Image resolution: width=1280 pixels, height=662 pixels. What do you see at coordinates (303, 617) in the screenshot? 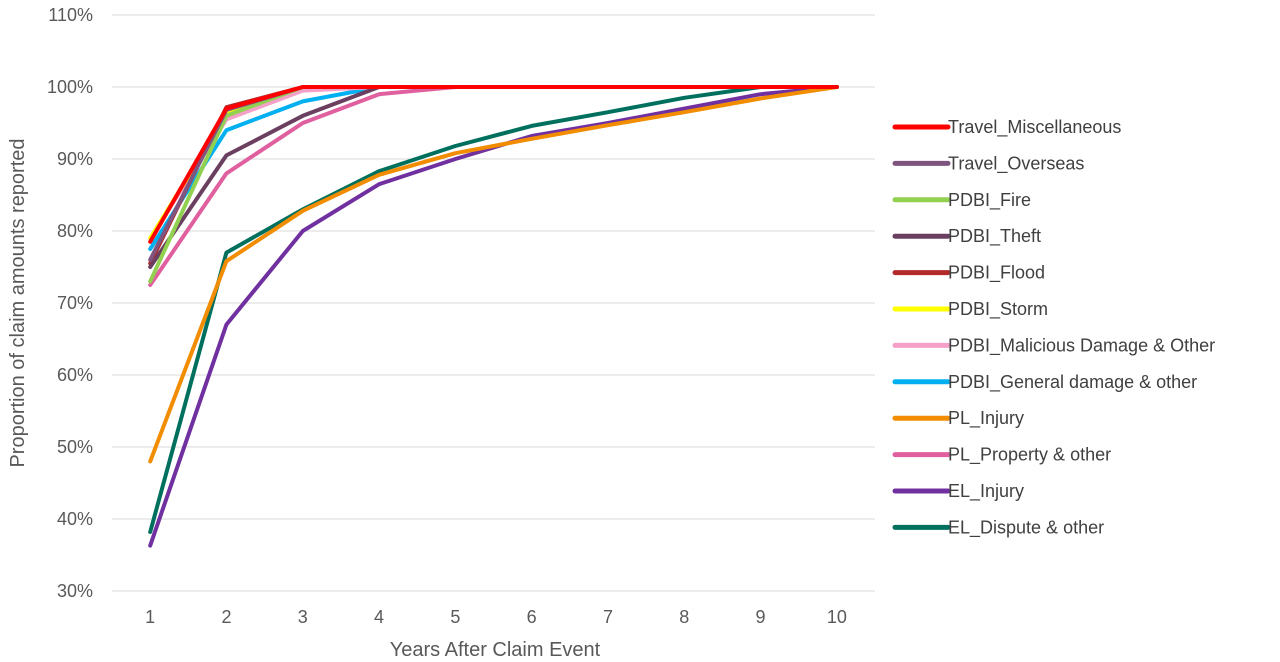
I see `x-tick-label: 3` at bounding box center [303, 617].